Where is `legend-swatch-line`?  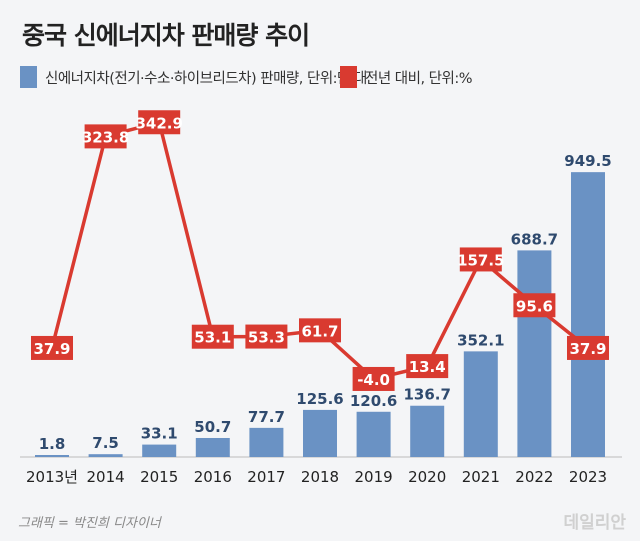
legend-swatch-line is located at coordinates (348, 77).